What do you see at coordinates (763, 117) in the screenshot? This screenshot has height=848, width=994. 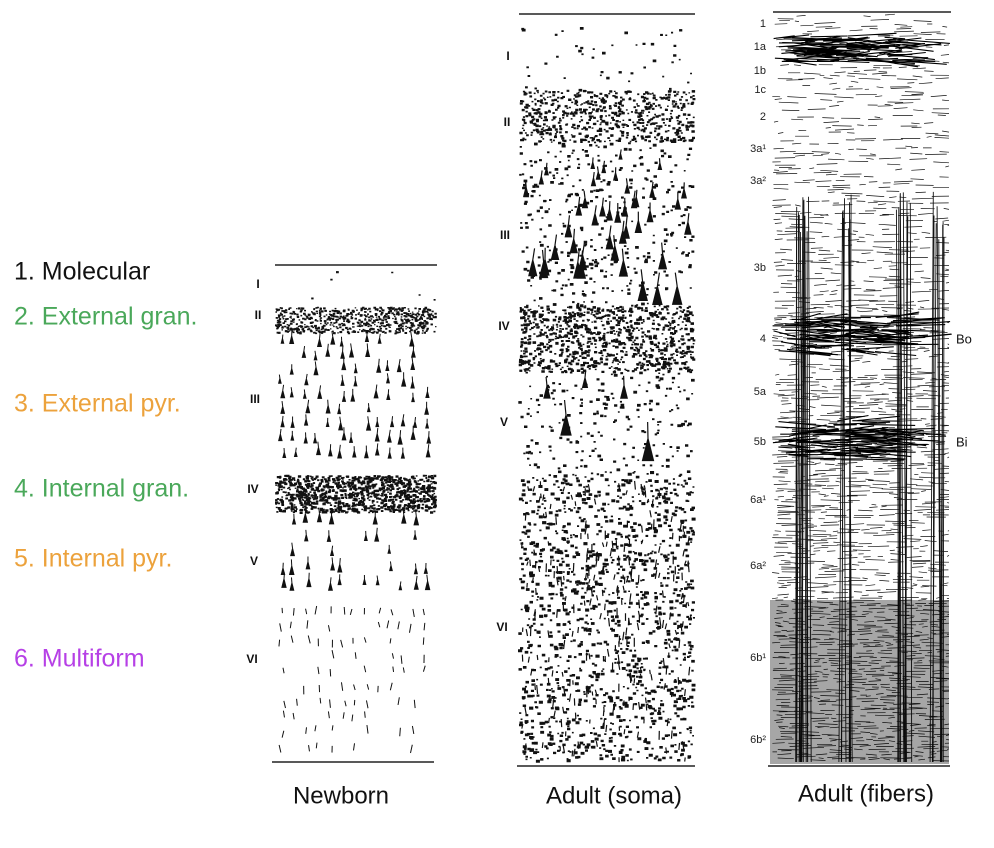 I see `layer-label: 2` at bounding box center [763, 117].